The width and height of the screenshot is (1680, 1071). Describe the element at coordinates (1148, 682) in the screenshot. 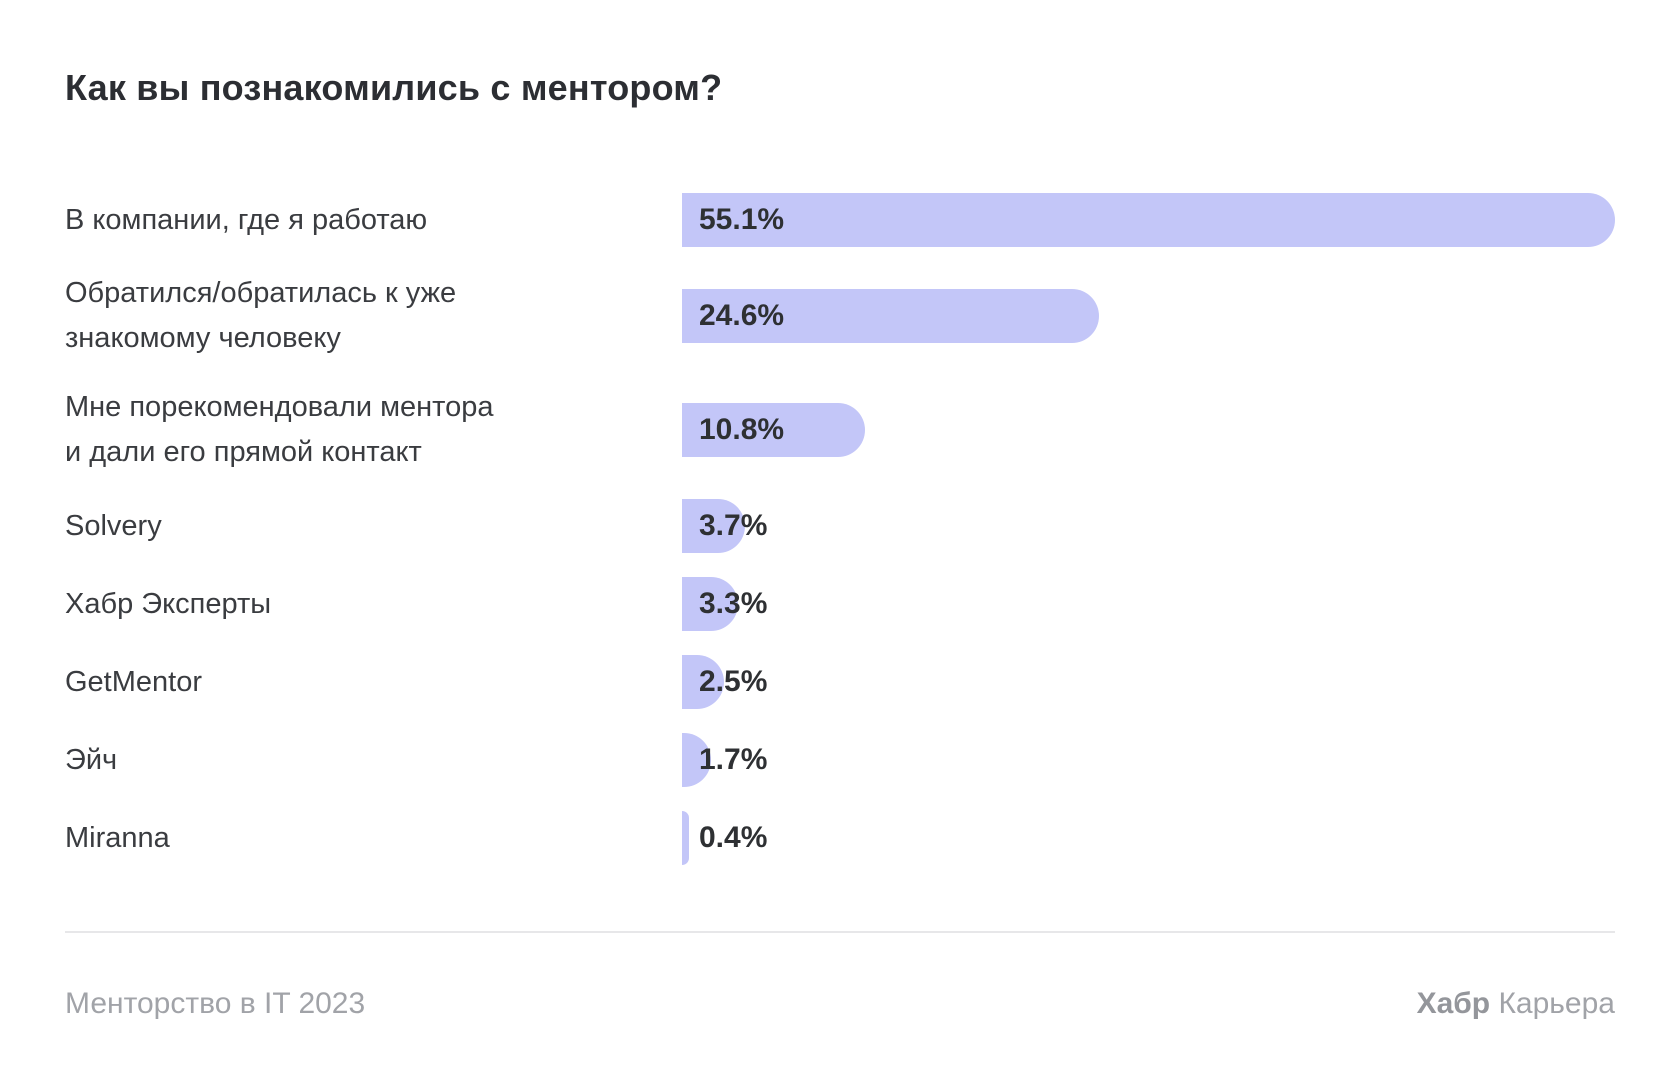

I see `bar-area: 2.5%` at that location.